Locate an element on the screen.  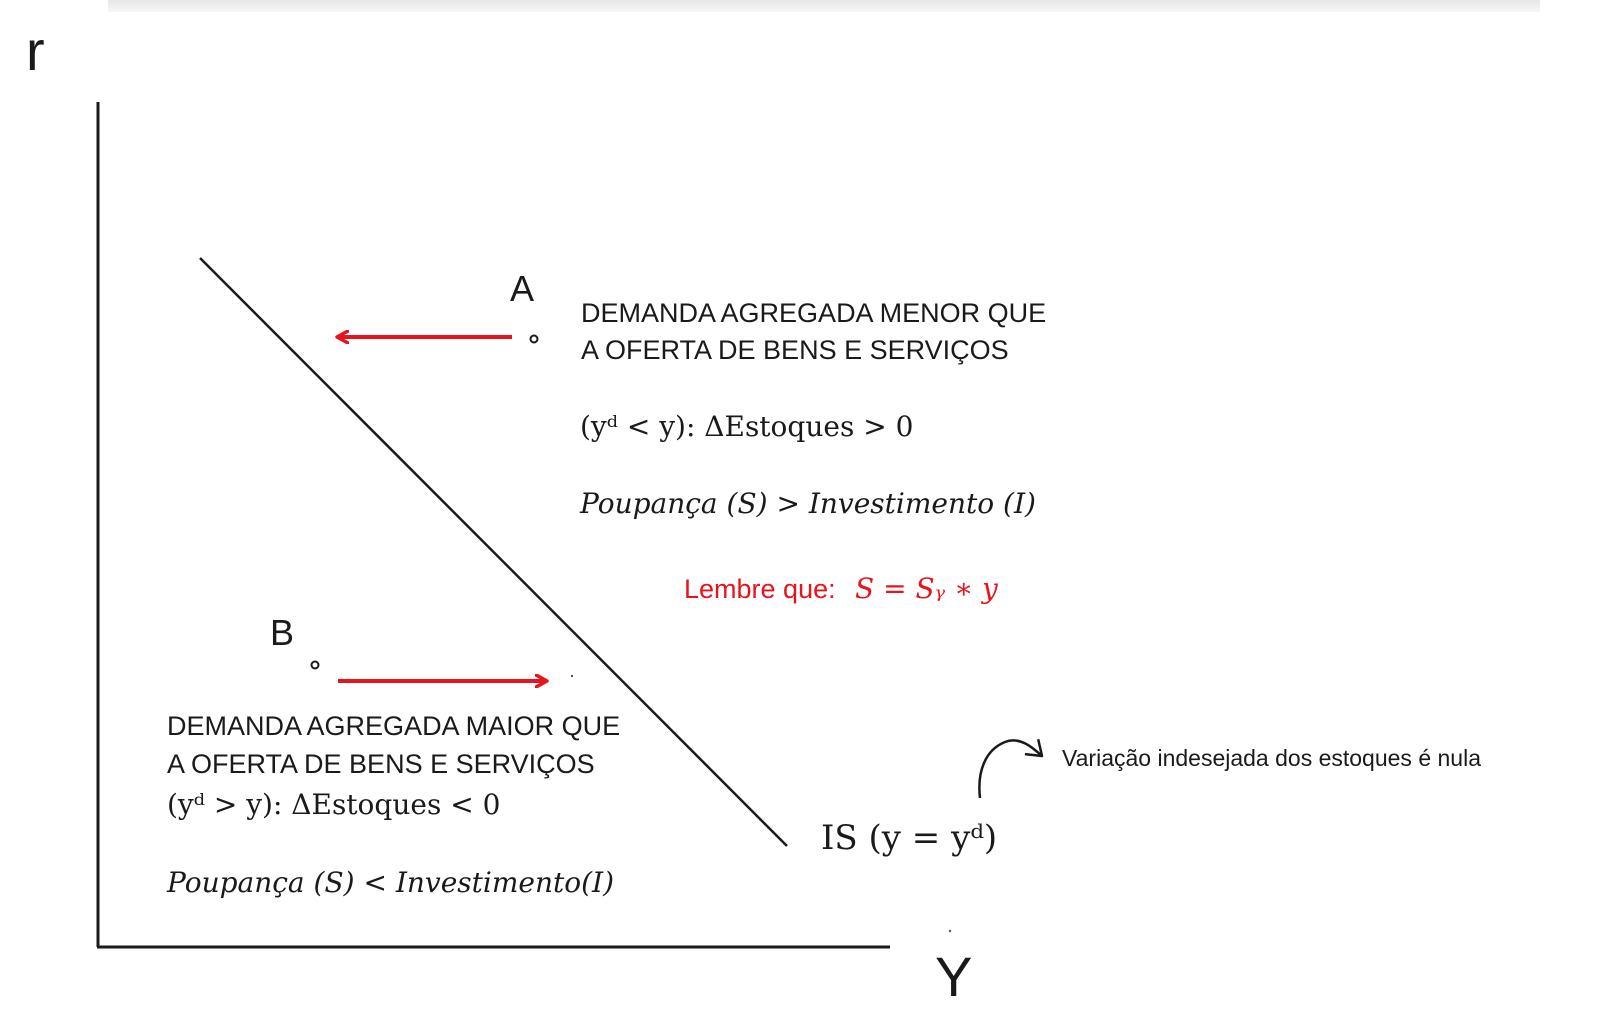
region-above-savings: Poupança (S) > Investimento (I) is located at coordinates (808, 503).